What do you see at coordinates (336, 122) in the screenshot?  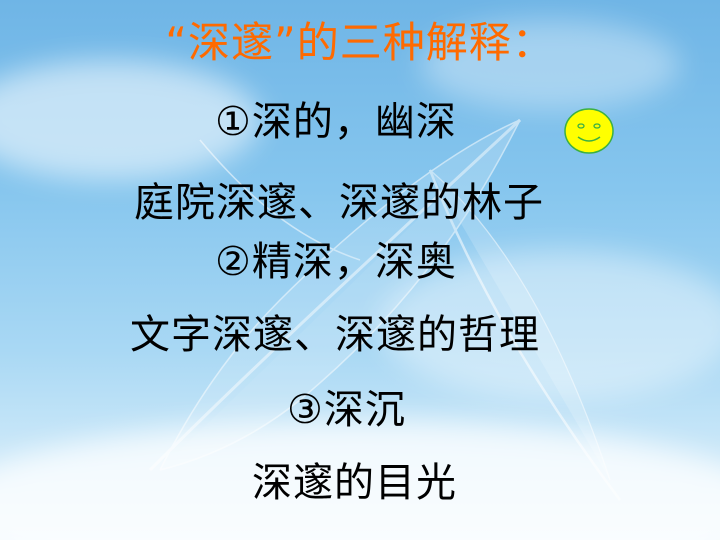 I see `definition-1: ①深的，幽深` at bounding box center [336, 122].